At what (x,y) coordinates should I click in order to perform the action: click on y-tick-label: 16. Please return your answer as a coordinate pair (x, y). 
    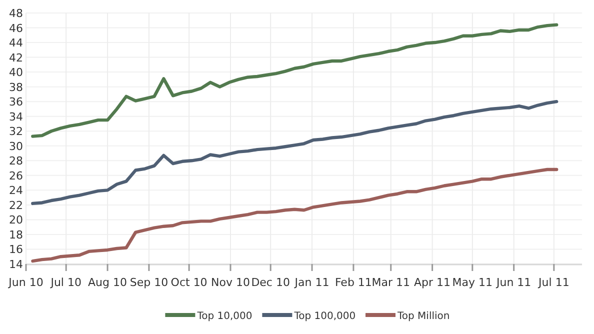
    Looking at the image, I should click on (16, 249).